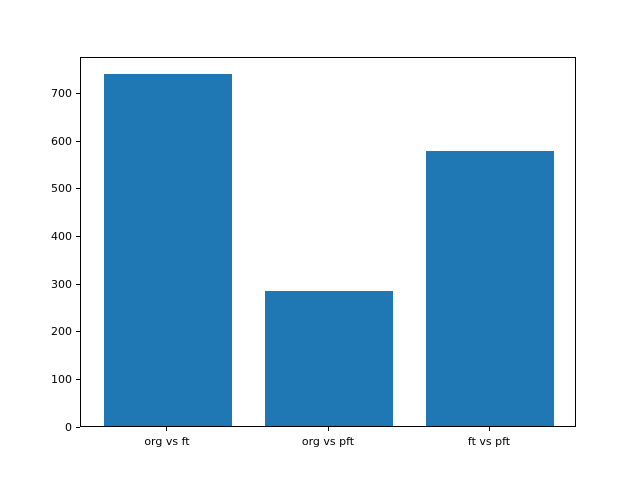  What do you see at coordinates (61, 332) in the screenshot?
I see `y-tick-label-200: 200` at bounding box center [61, 332].